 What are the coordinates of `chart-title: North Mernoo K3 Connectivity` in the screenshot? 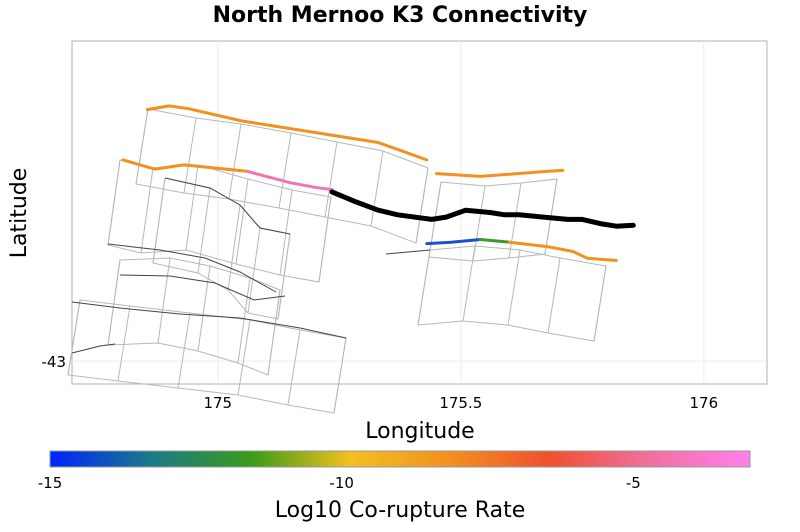 It's located at (400, 15).